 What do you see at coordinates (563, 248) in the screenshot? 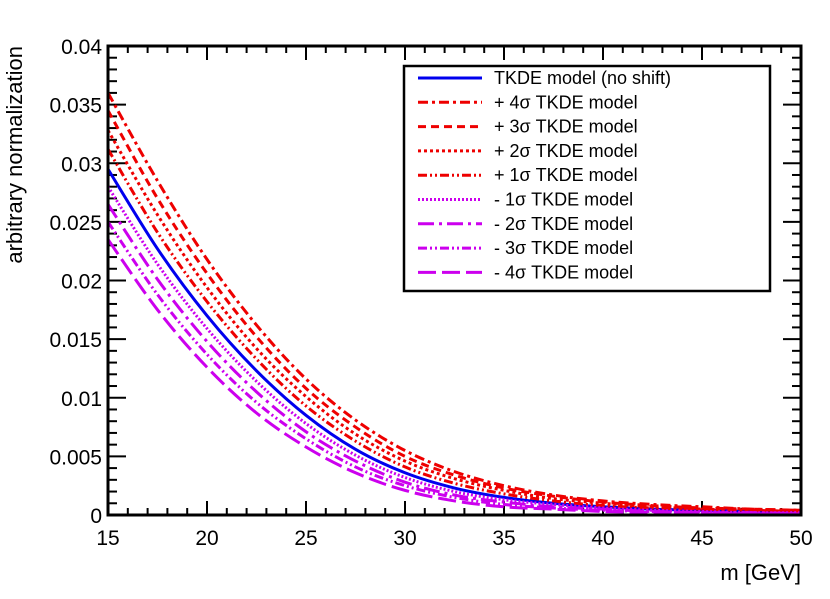
I see `legend-label: - 3σ TKDE model` at bounding box center [563, 248].